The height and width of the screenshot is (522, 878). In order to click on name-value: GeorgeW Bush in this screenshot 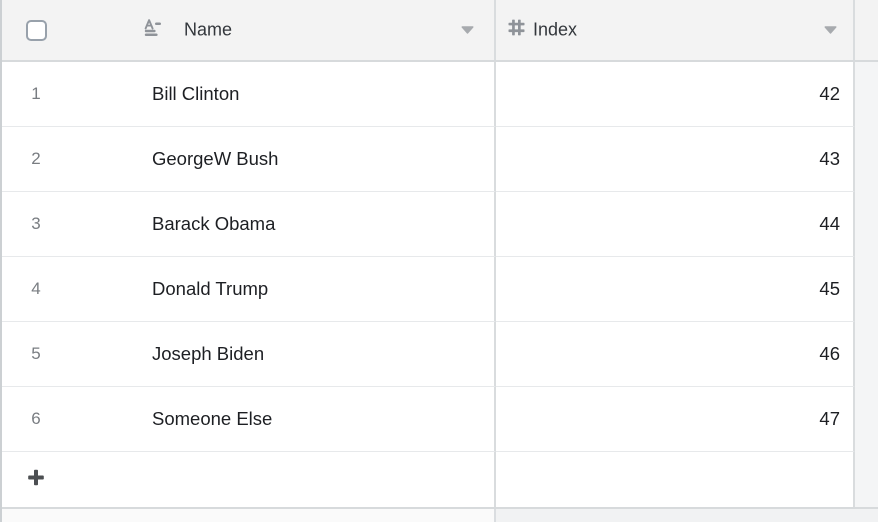, I will do `click(215, 158)`.